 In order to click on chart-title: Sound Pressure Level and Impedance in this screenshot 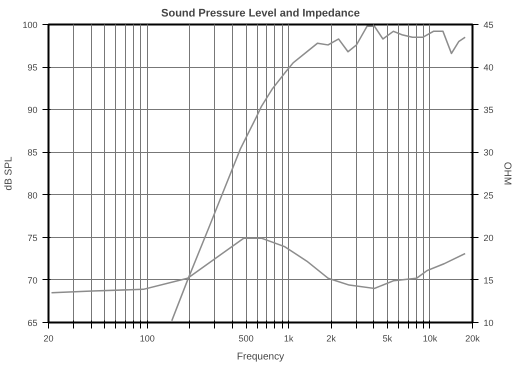, I will do `click(260, 14)`.